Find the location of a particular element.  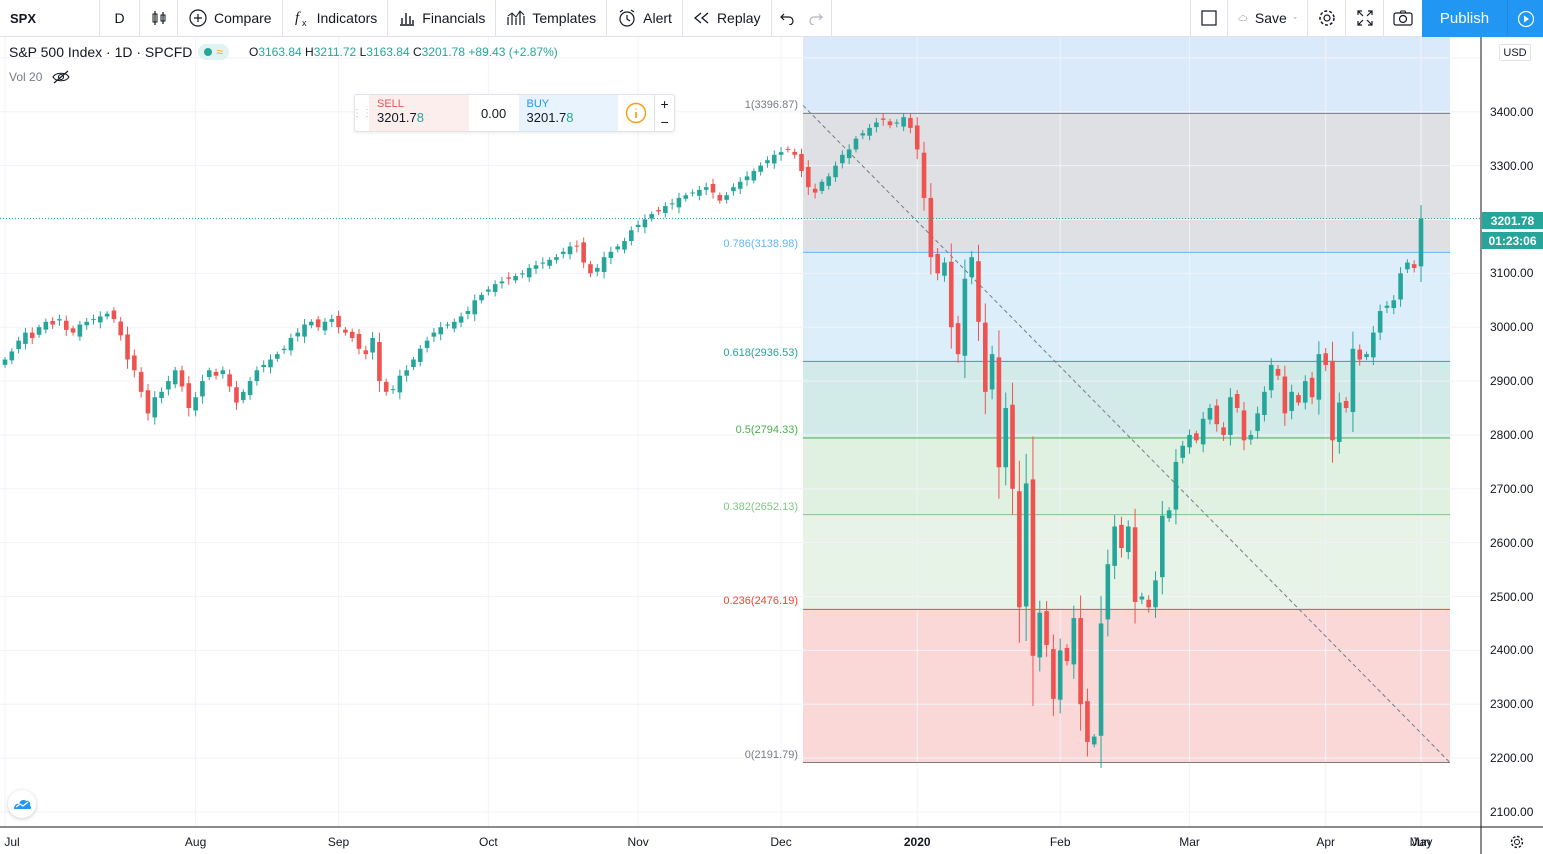

eye-hidden-icon is located at coordinates (61, 77).